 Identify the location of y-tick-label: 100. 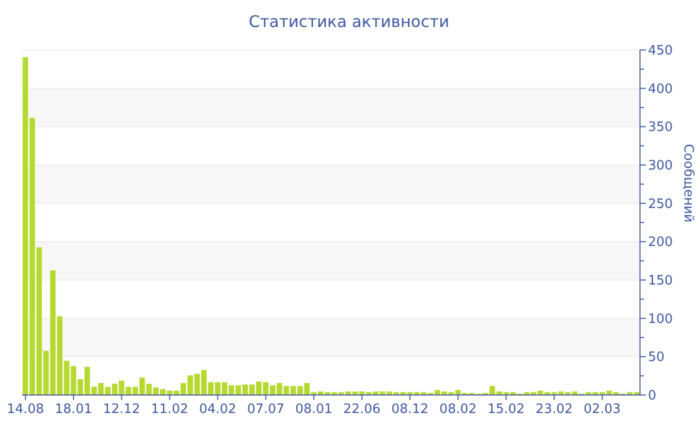
(660, 319).